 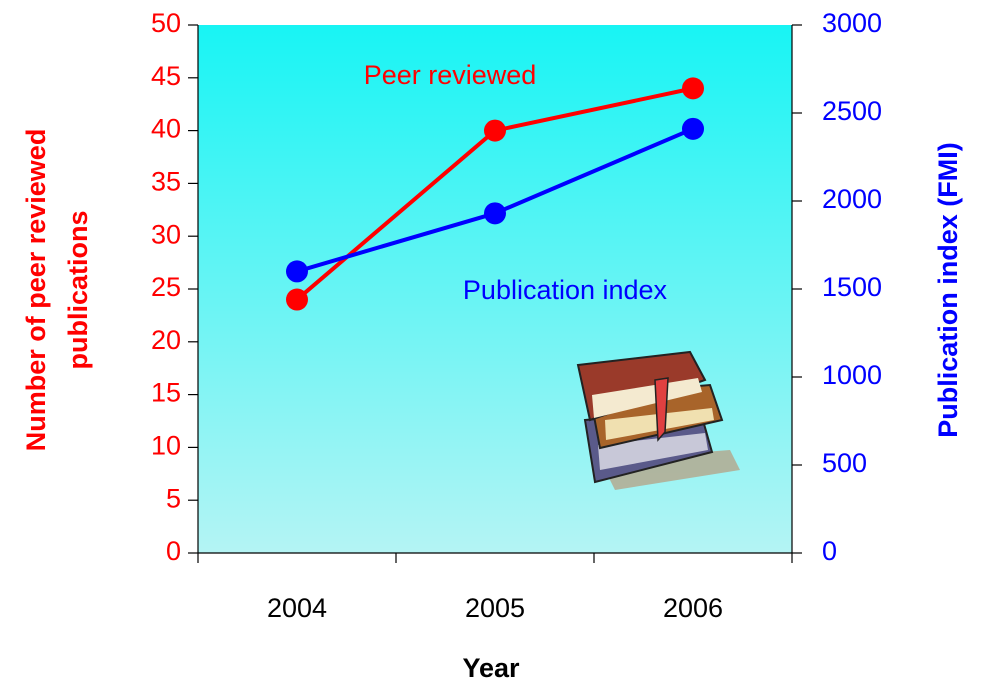 I want to click on books-clipart, so click(x=658, y=420).